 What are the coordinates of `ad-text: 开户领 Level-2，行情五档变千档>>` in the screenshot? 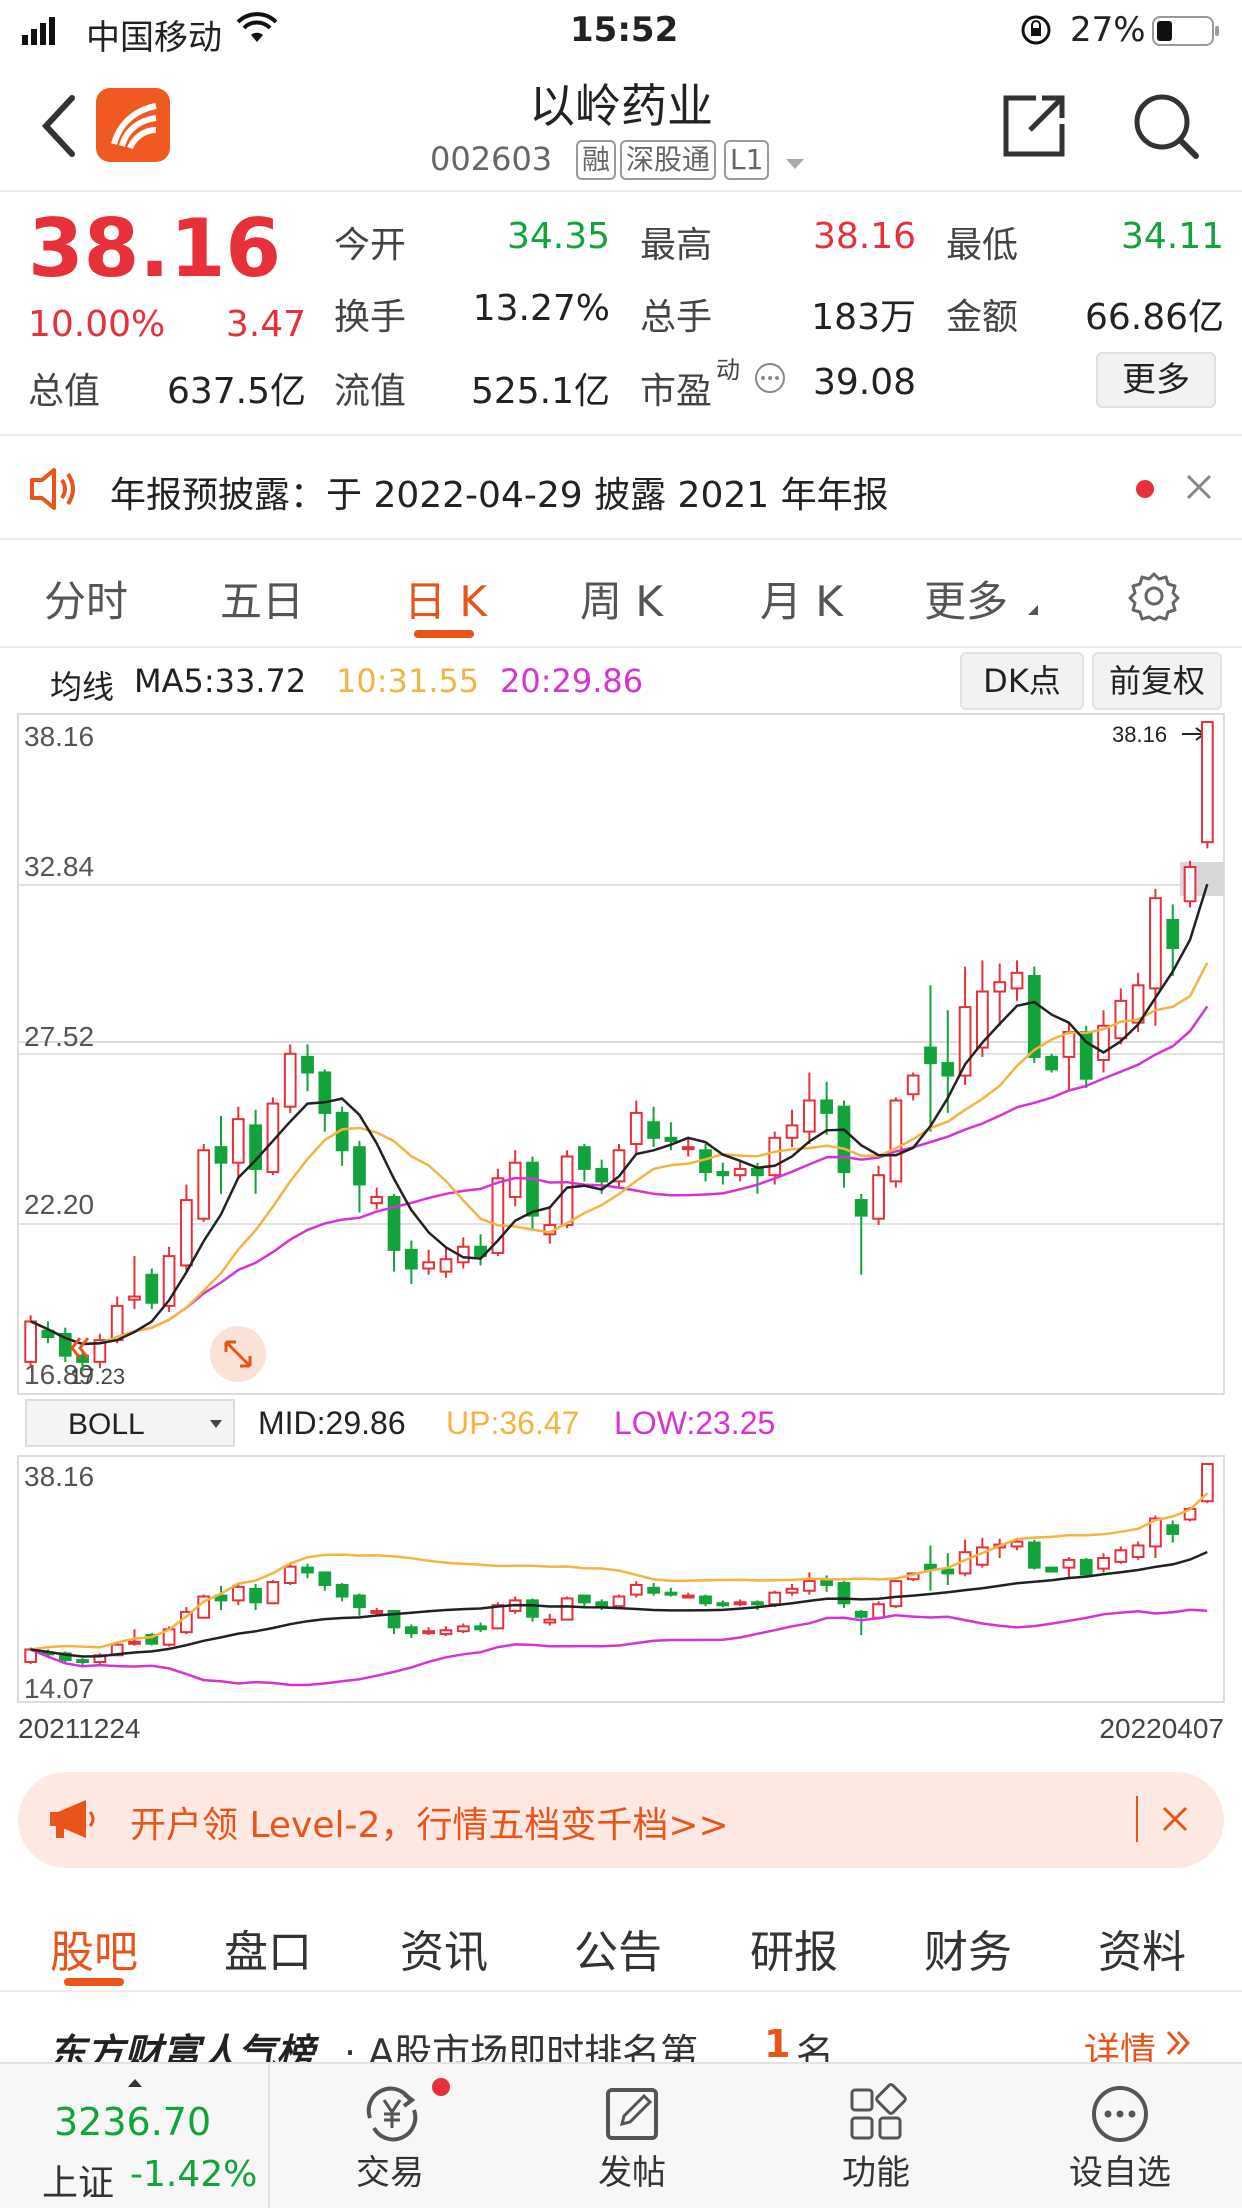 It's located at (429, 1825).